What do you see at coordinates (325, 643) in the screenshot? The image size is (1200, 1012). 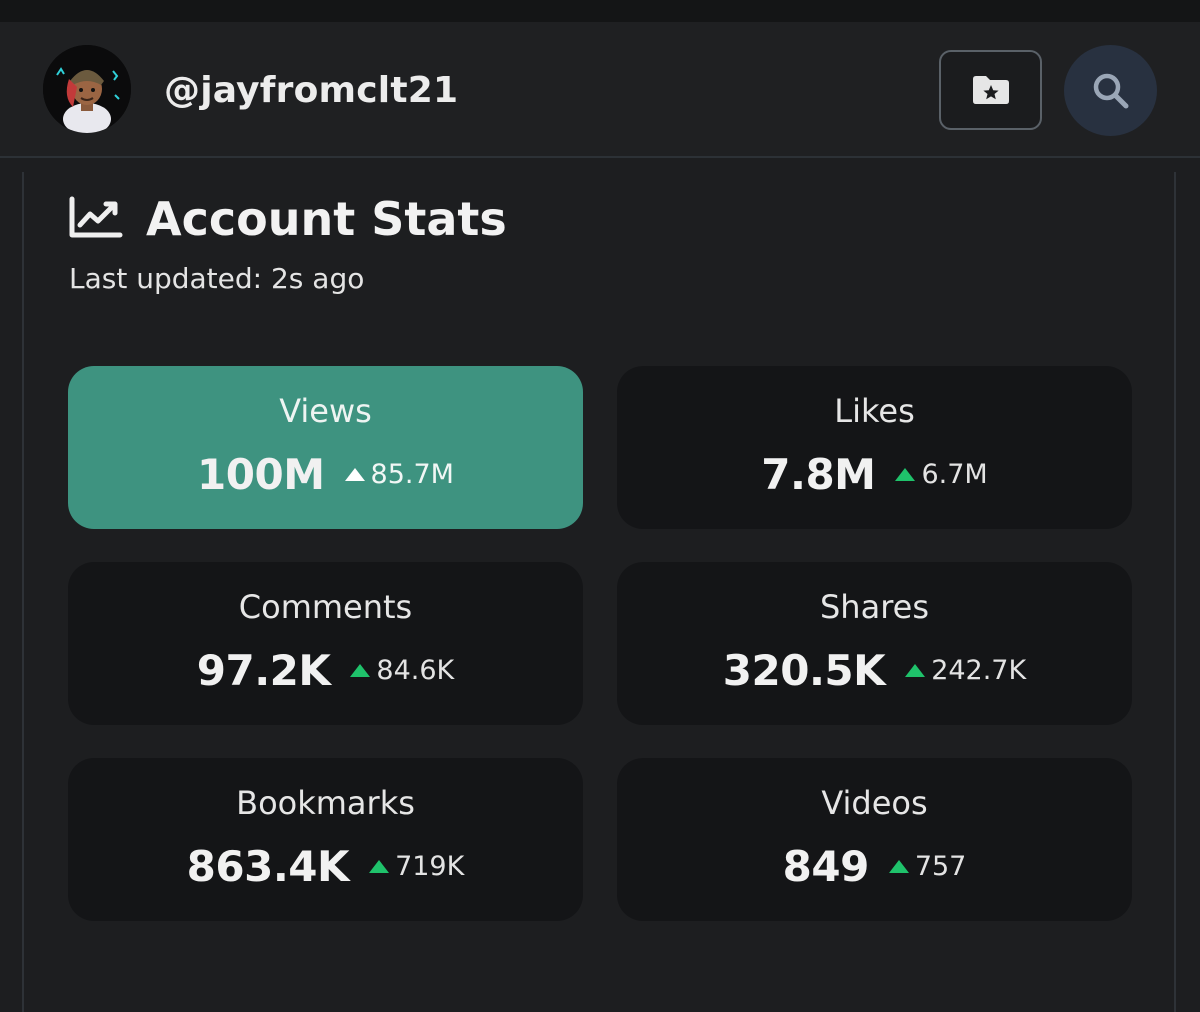 I see `stat-card-comments: Comments 97.2K 84.6K` at bounding box center [325, 643].